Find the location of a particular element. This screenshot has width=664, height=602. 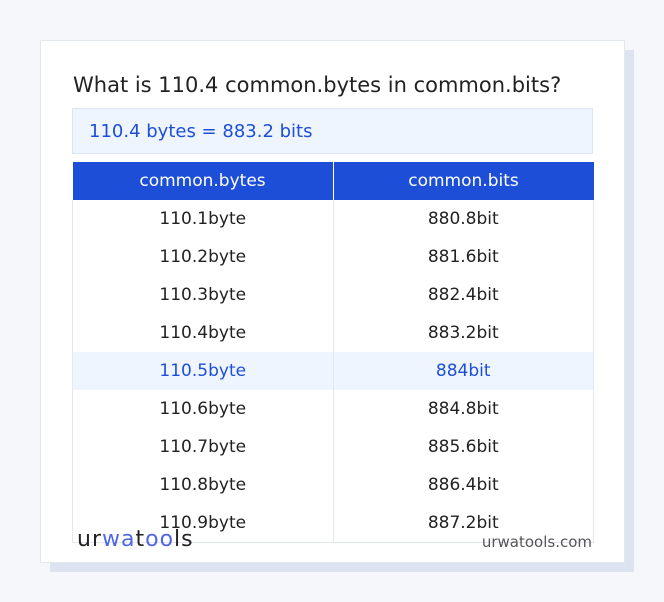

bits-cell: 881.6bit is located at coordinates (463, 257).